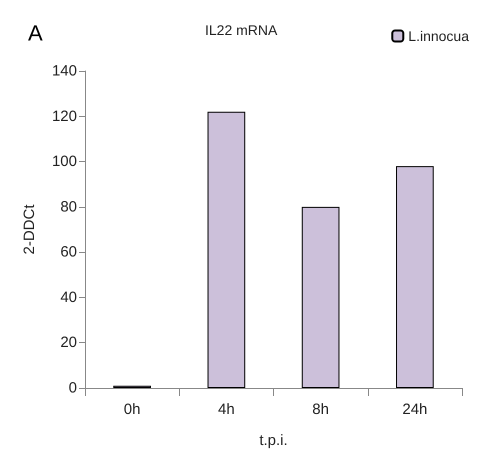  What do you see at coordinates (415, 409) in the screenshot?
I see `x-tick-label: 24h` at bounding box center [415, 409].